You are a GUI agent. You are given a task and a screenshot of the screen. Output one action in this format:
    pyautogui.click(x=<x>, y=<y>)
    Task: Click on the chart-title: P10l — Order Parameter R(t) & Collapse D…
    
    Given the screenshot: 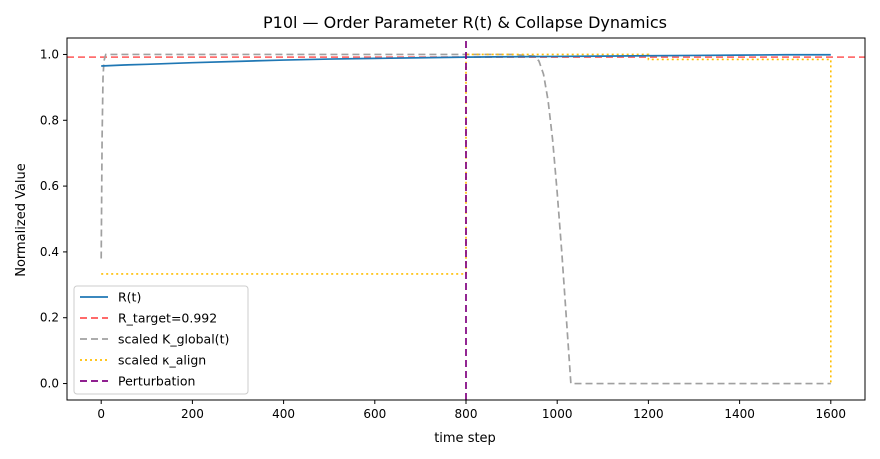 What is the action you would take?
    pyautogui.click(x=465, y=22)
    